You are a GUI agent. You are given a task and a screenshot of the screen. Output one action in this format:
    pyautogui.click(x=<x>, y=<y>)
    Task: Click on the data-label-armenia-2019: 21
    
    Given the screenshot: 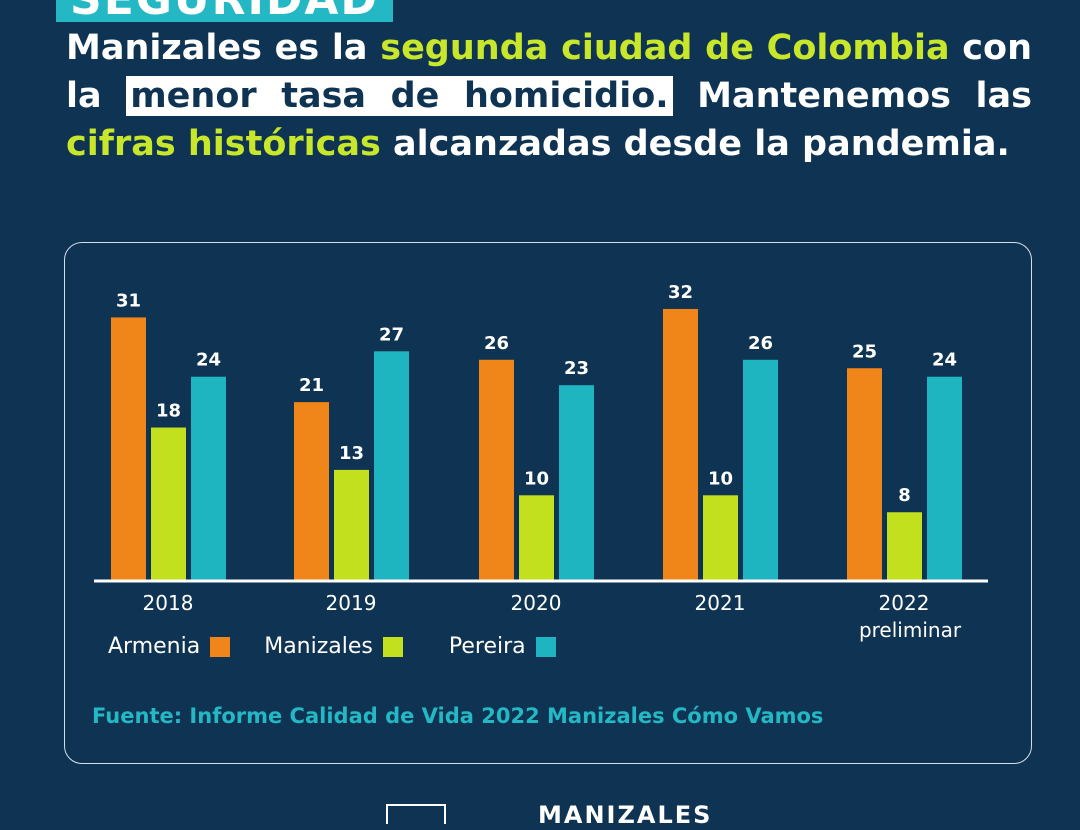 What is the action you would take?
    pyautogui.click(x=311, y=385)
    